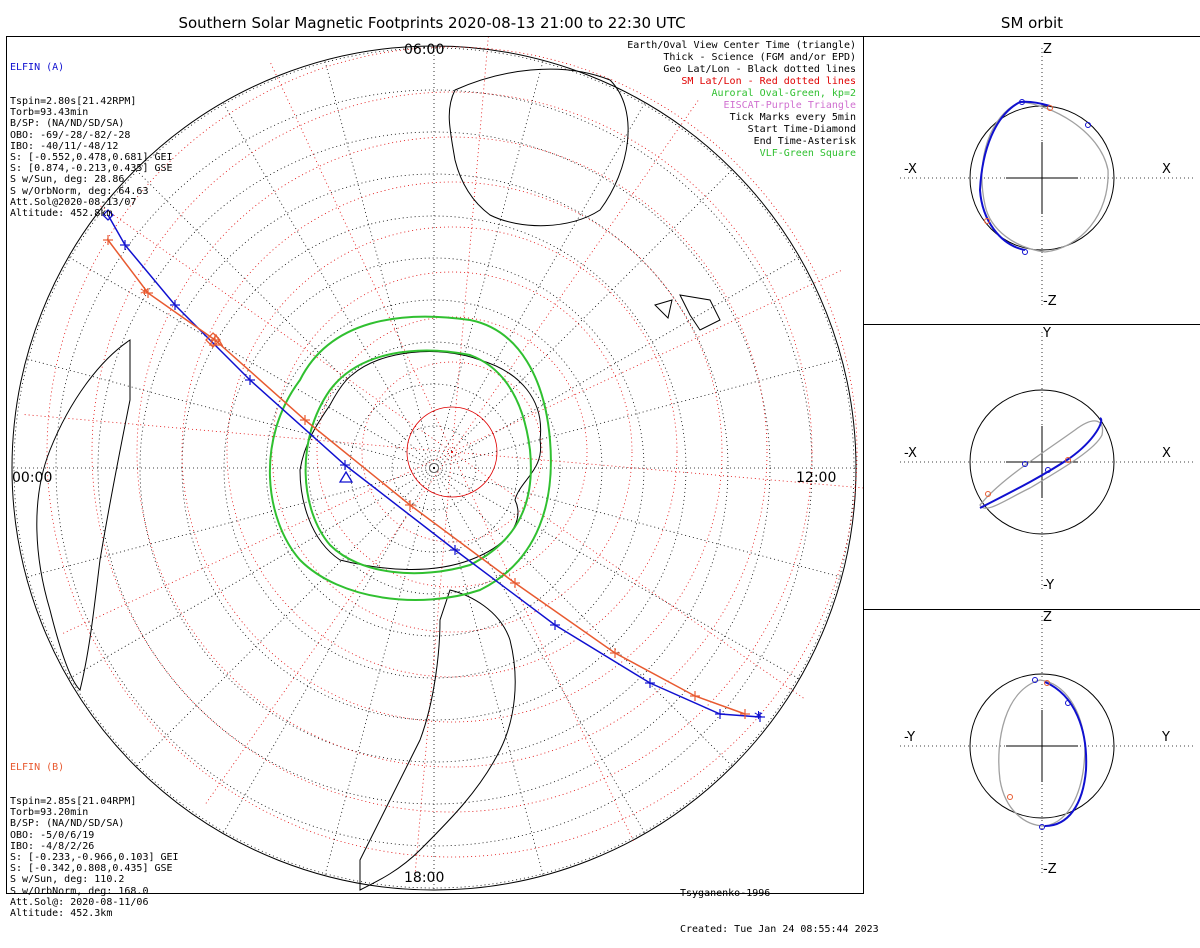 The width and height of the screenshot is (1200, 948). What do you see at coordinates (1047, 333) in the screenshot?
I see `orbit-axis-label-vpos: Y` at bounding box center [1047, 333].